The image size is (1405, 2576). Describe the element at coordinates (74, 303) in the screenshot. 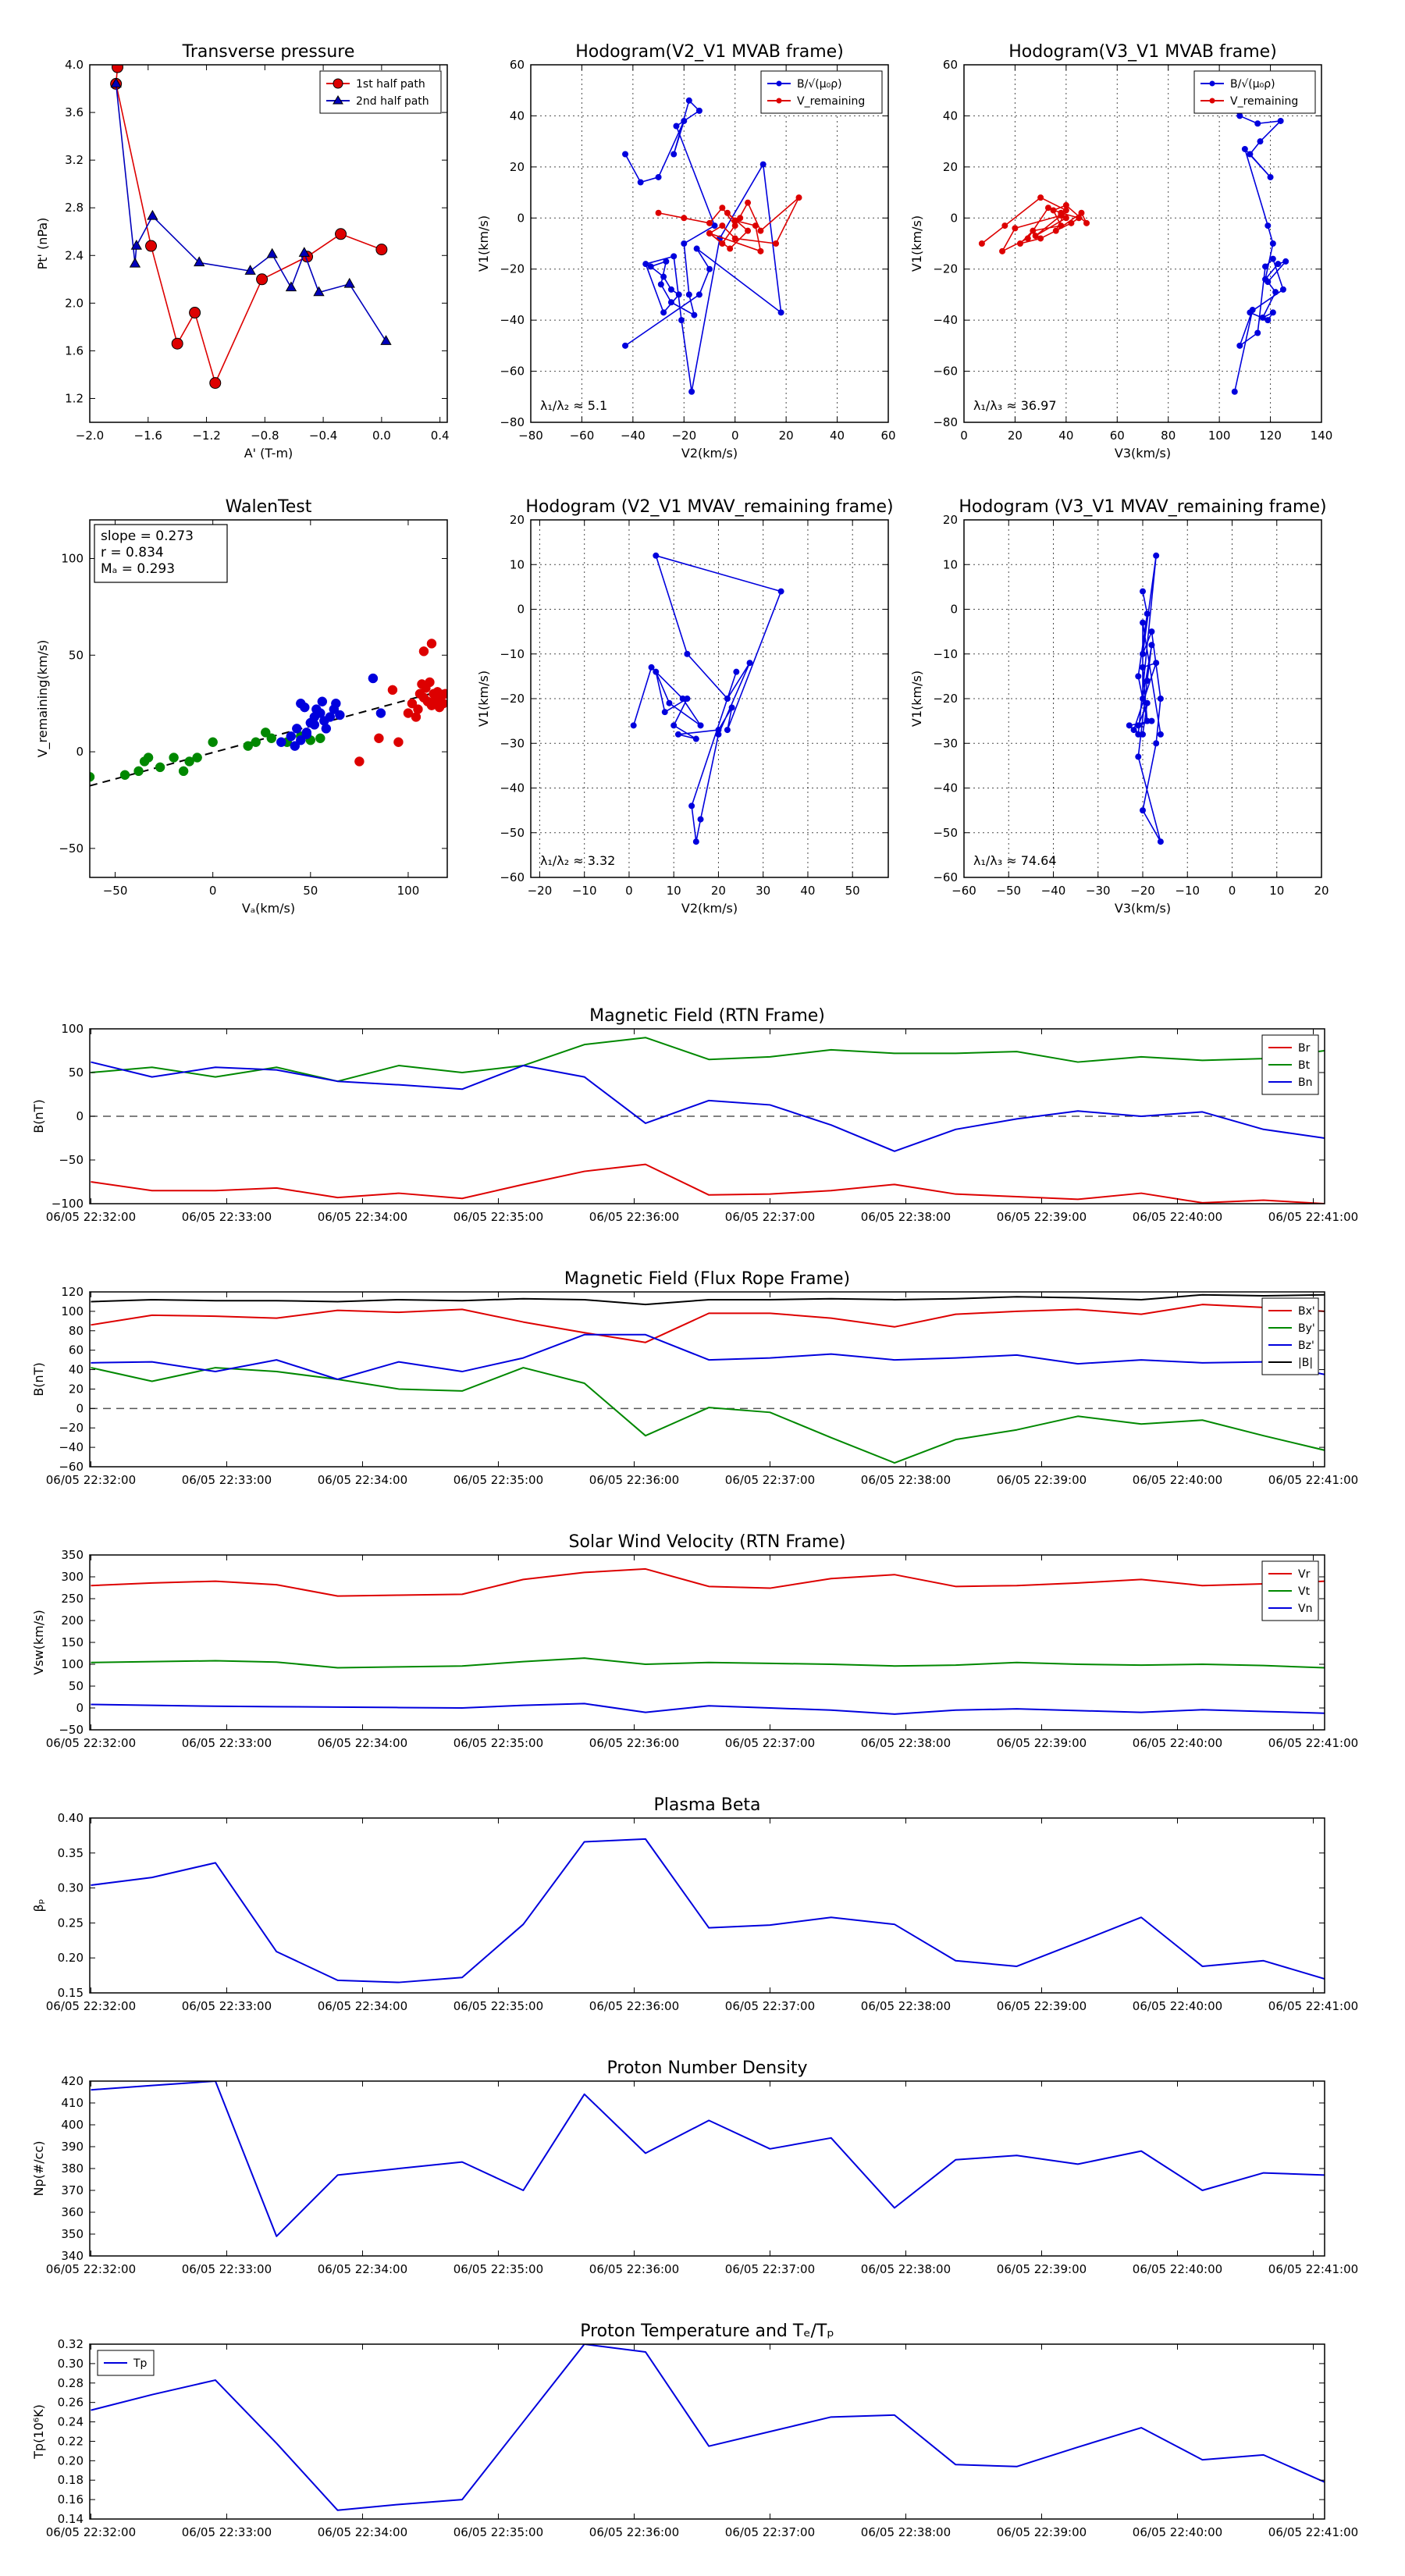

I see `y-tick-label: 2.0` at that location.